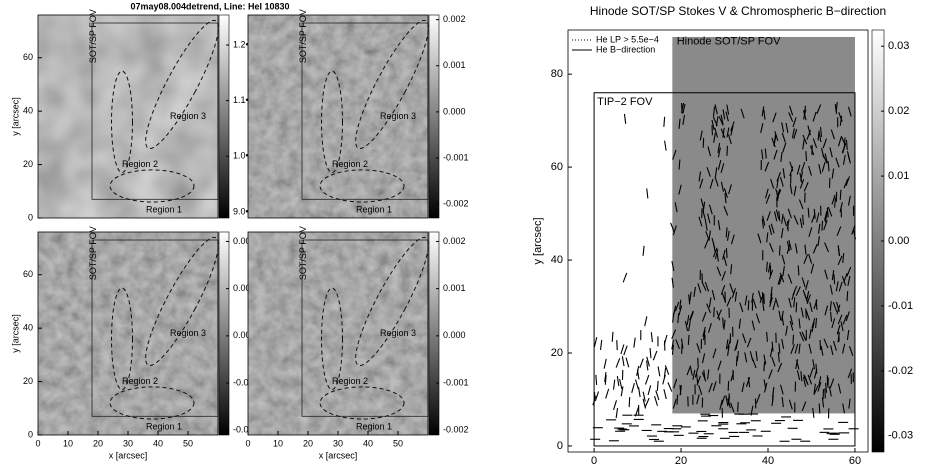 This screenshot has width=938, height=464. Describe the element at coordinates (625, 49) in the screenshot. I see `legend-label: He B−direction` at that location.